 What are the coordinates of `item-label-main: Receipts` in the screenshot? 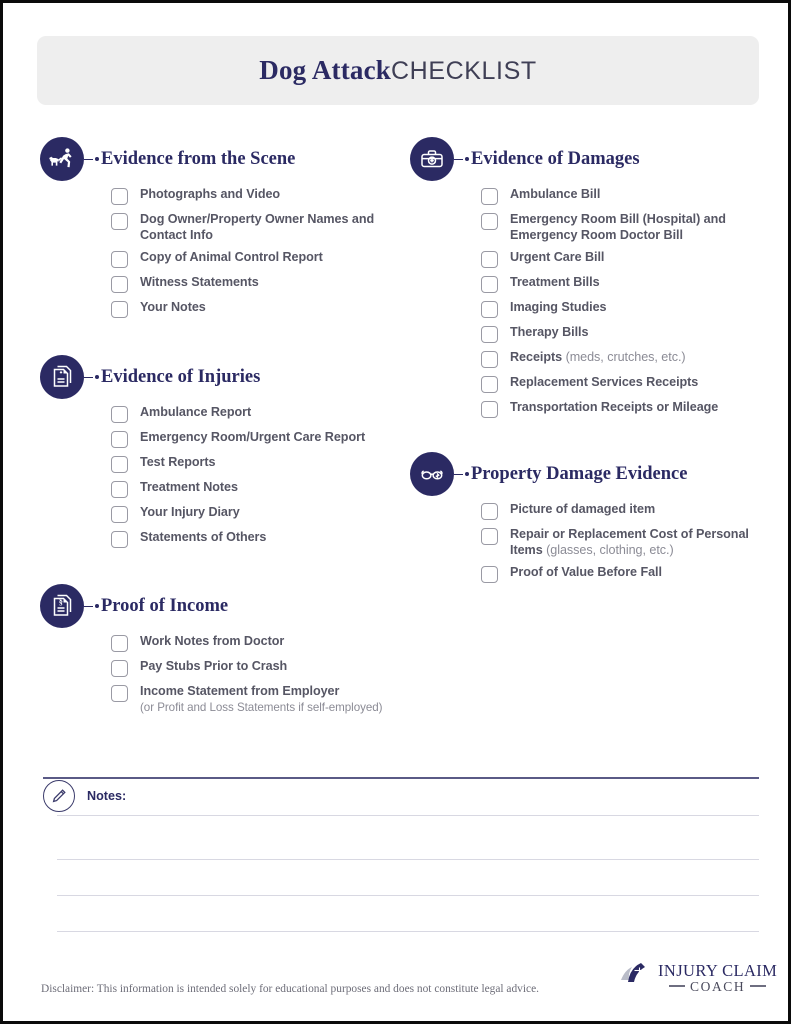 It's located at (536, 357).